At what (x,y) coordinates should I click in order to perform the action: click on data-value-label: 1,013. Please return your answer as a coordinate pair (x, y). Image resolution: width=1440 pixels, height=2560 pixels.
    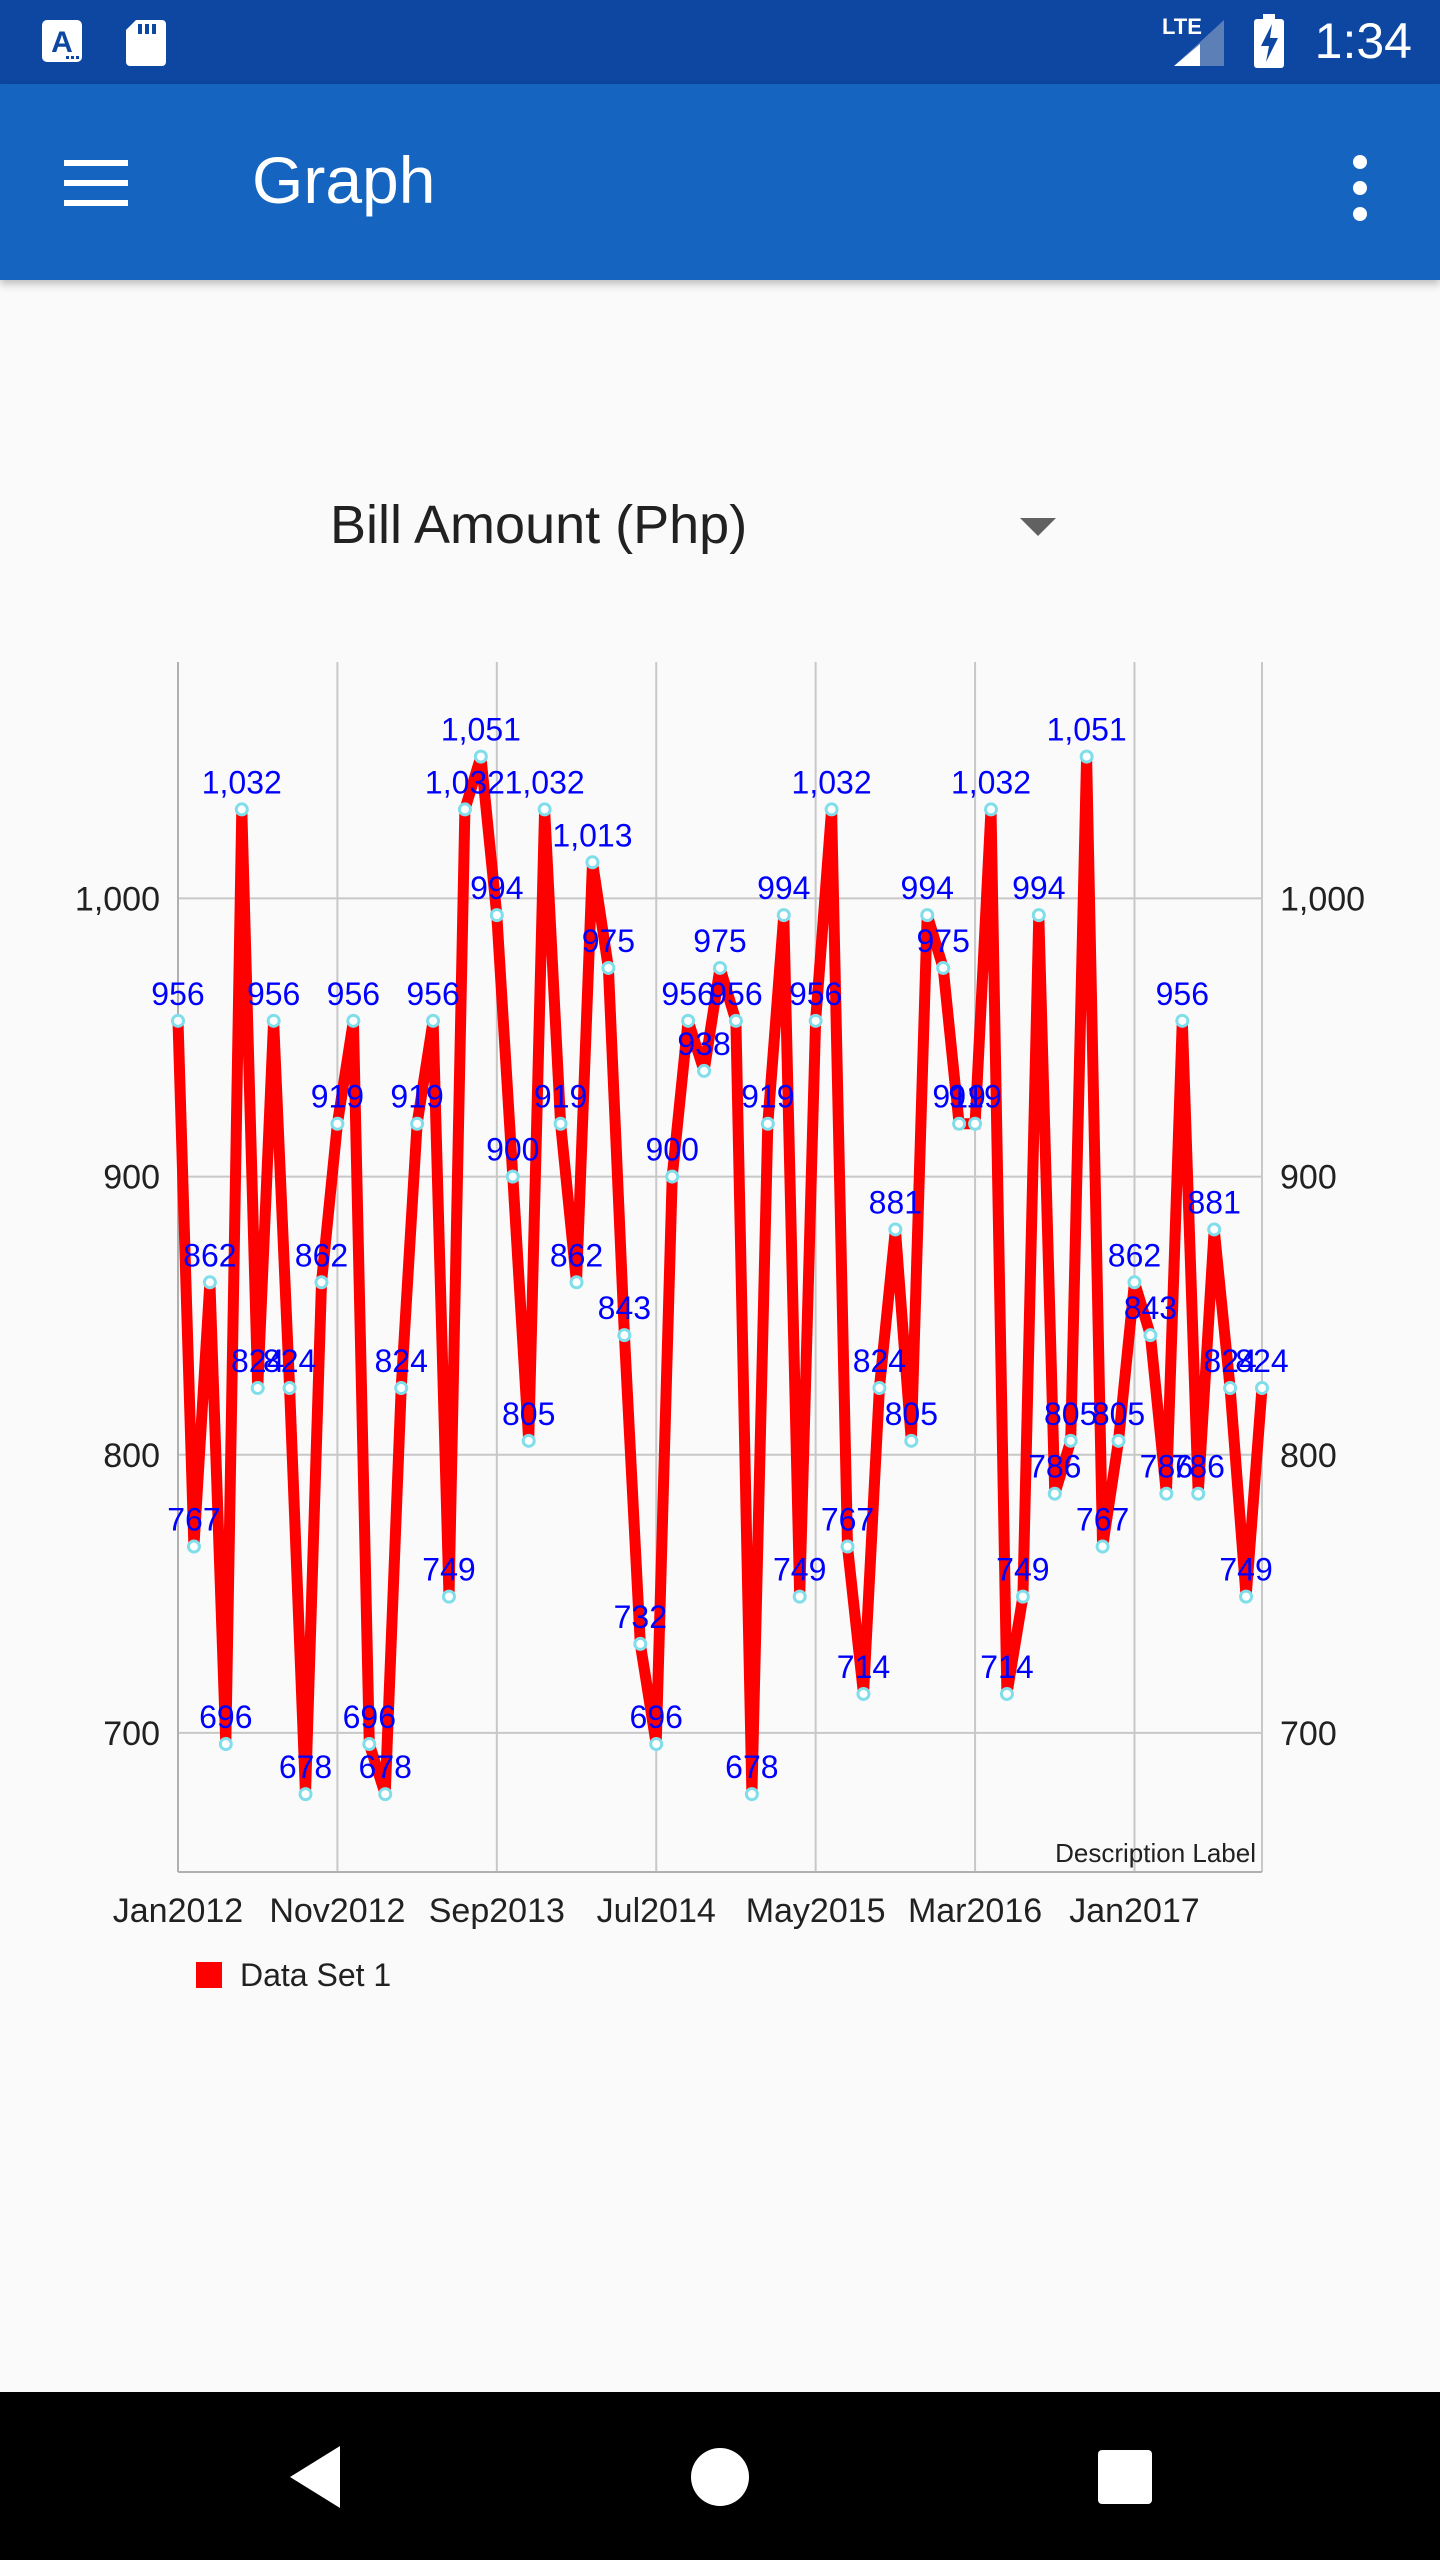
    Looking at the image, I should click on (592, 835).